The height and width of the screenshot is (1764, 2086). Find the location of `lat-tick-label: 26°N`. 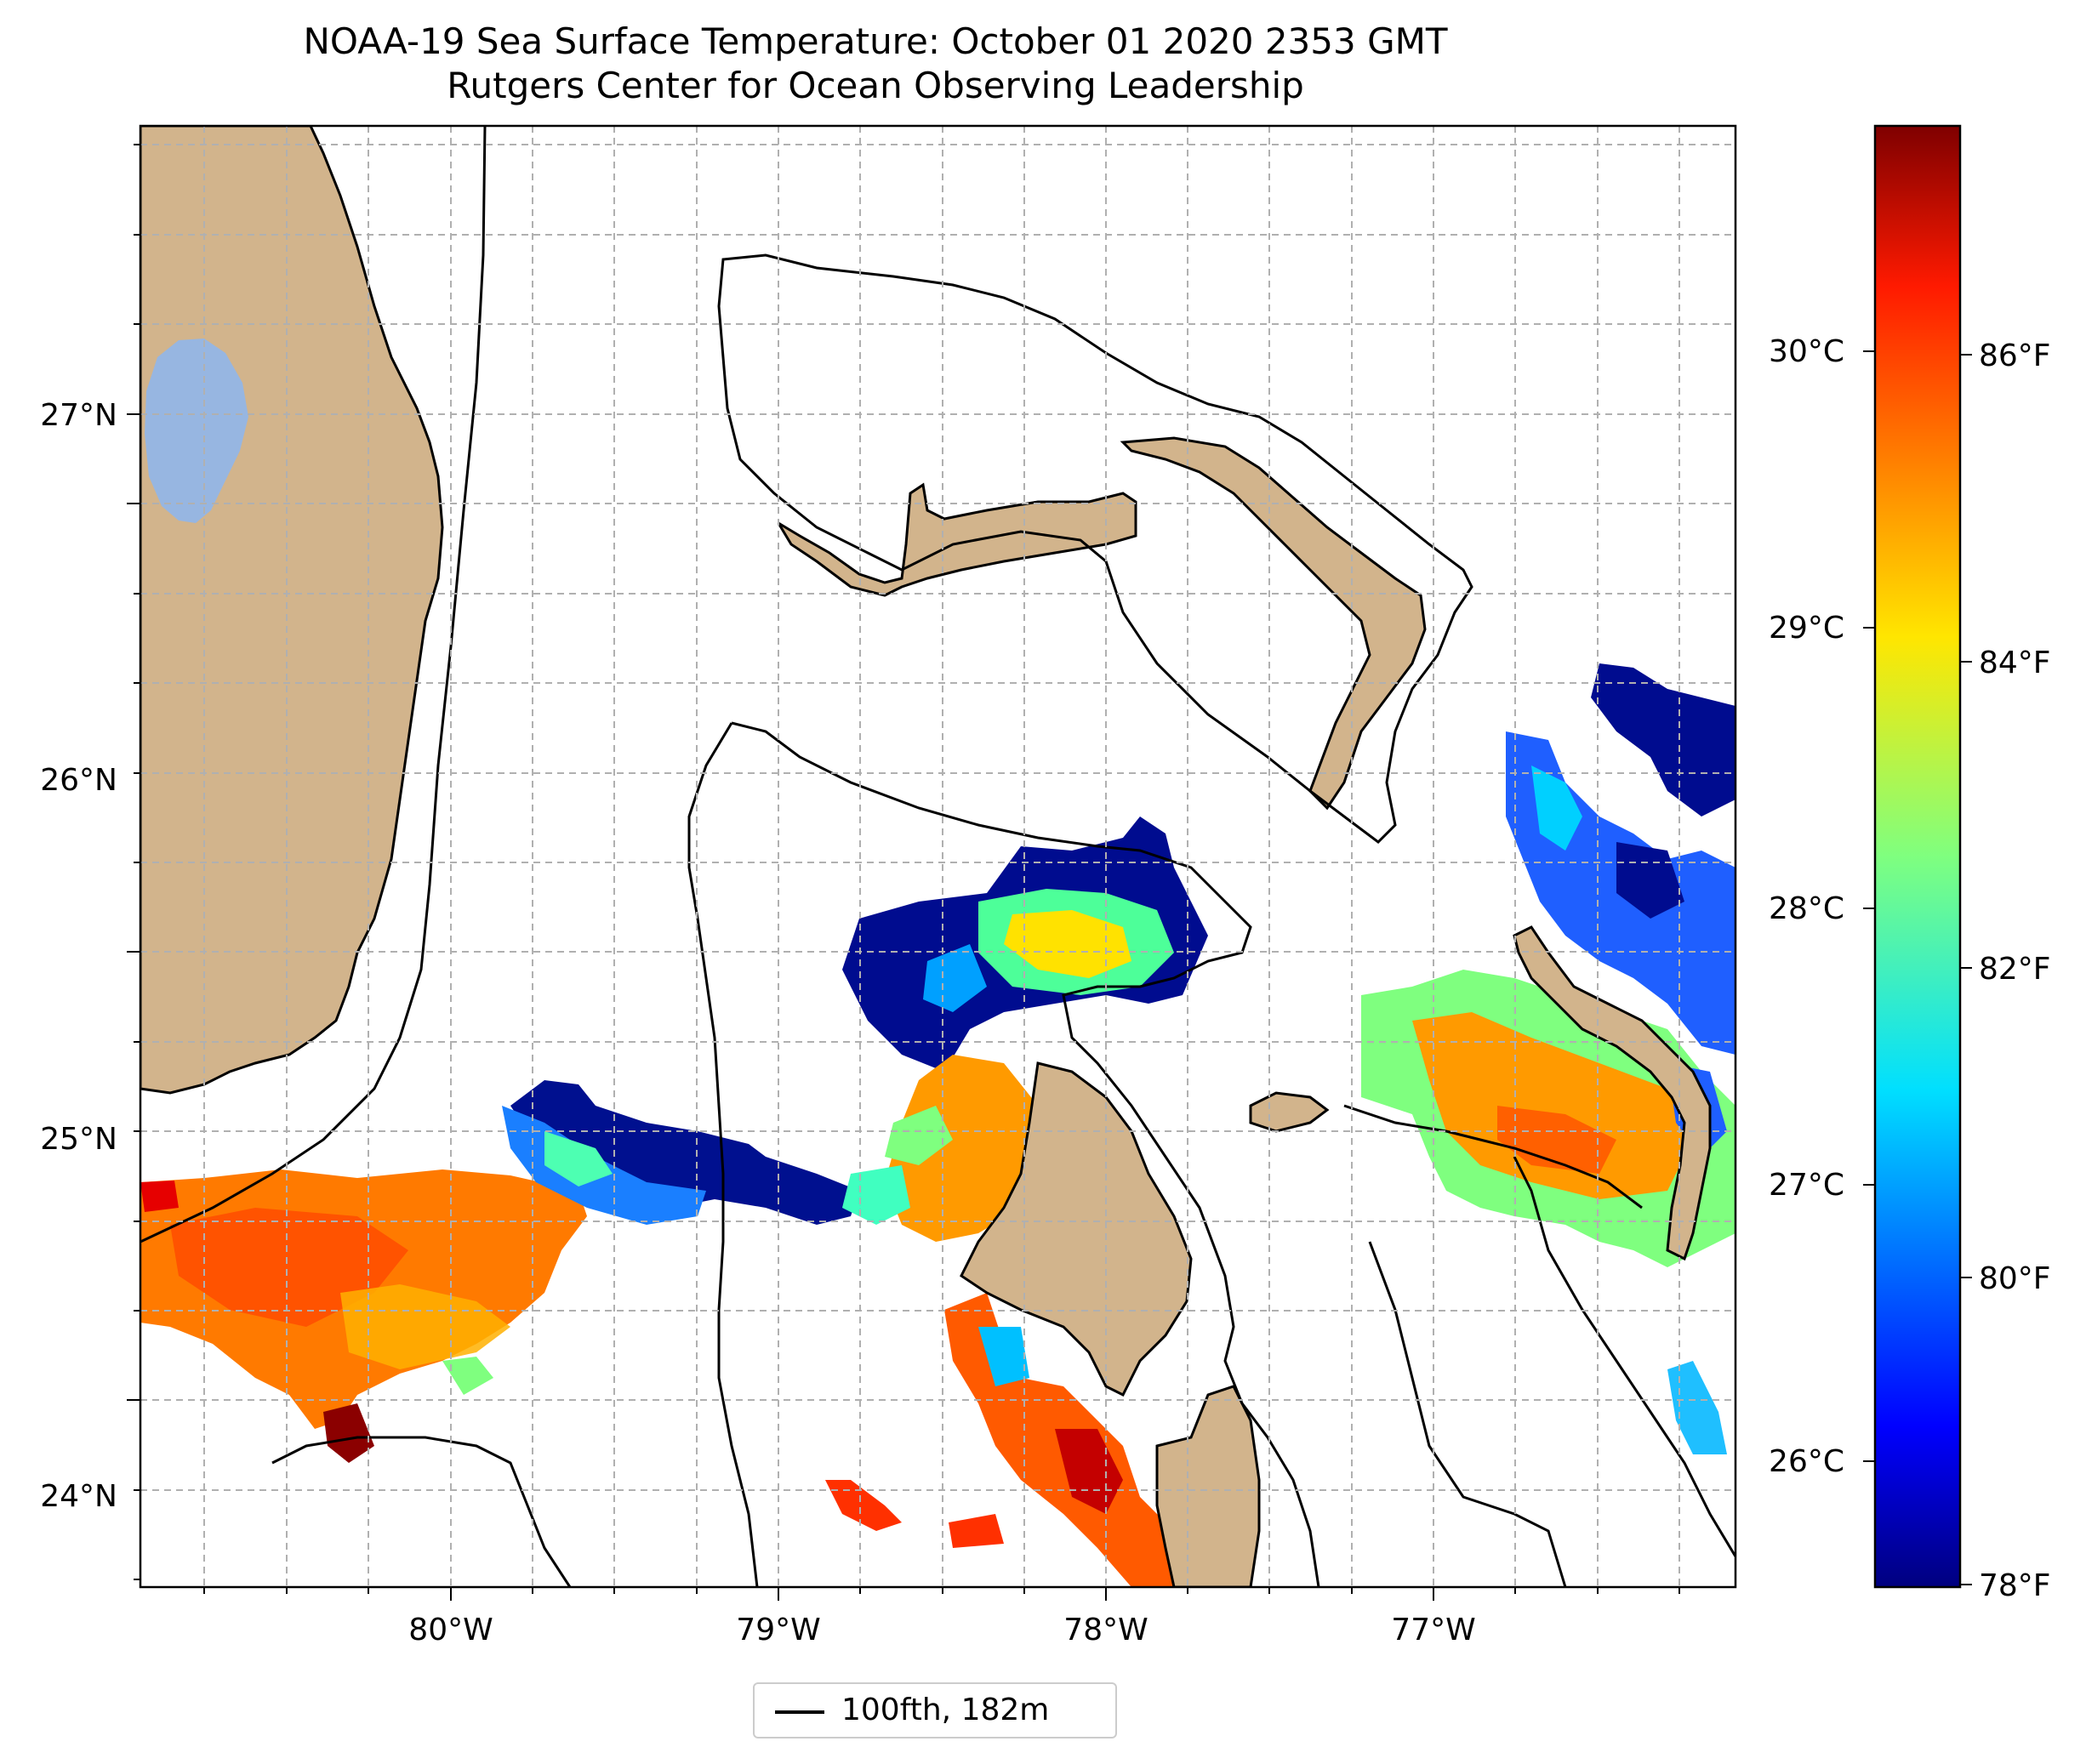

lat-tick-label: 26°N is located at coordinates (79, 780).